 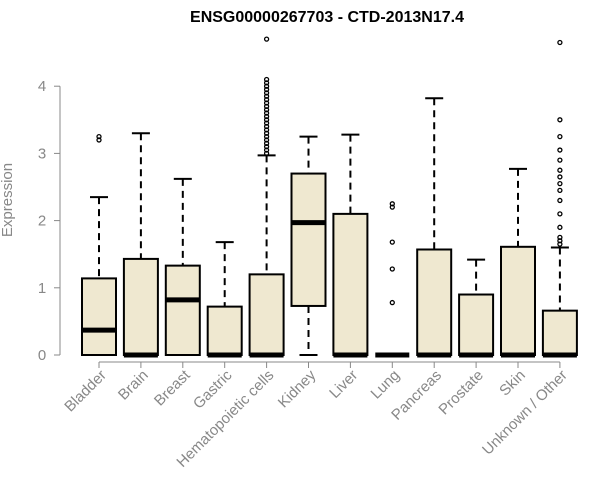 What do you see at coordinates (343, 384) in the screenshot?
I see `x-tick-label-6: Liver` at bounding box center [343, 384].